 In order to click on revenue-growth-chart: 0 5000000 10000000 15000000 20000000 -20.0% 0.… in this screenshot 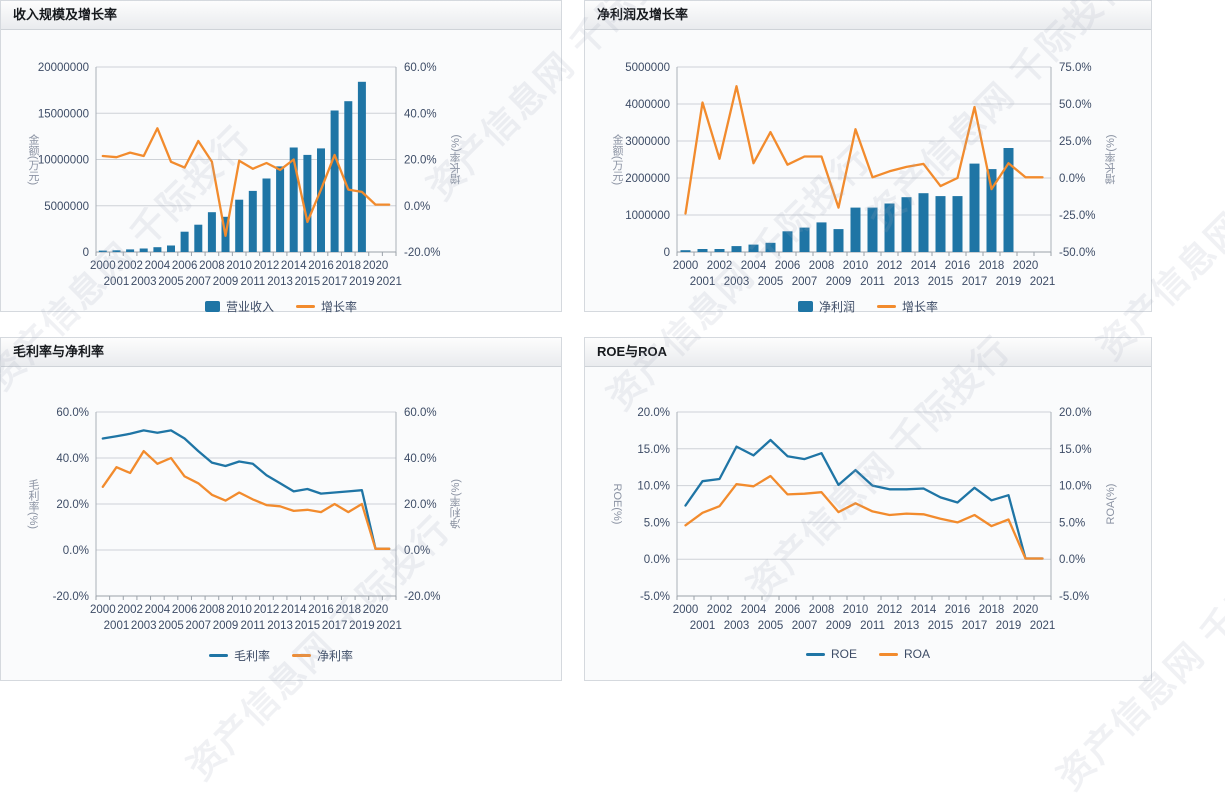, I will do `click(245, 175)`.